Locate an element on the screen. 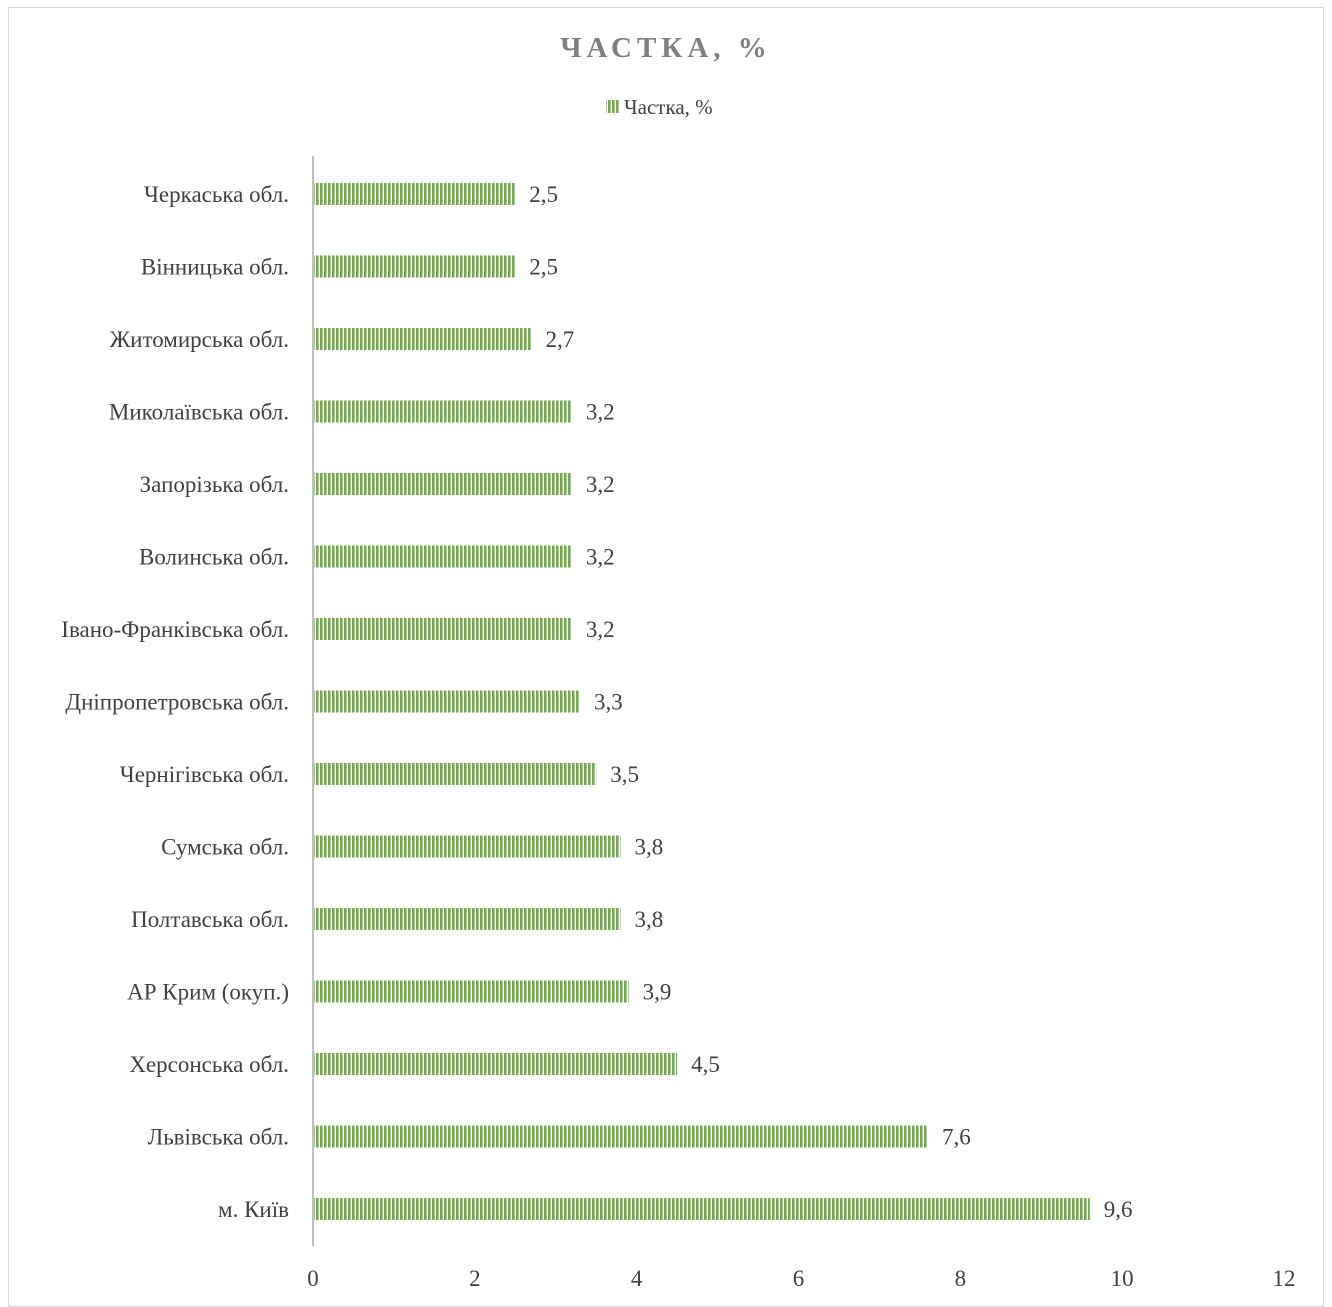  data-label: 2,7 is located at coordinates (559, 339).